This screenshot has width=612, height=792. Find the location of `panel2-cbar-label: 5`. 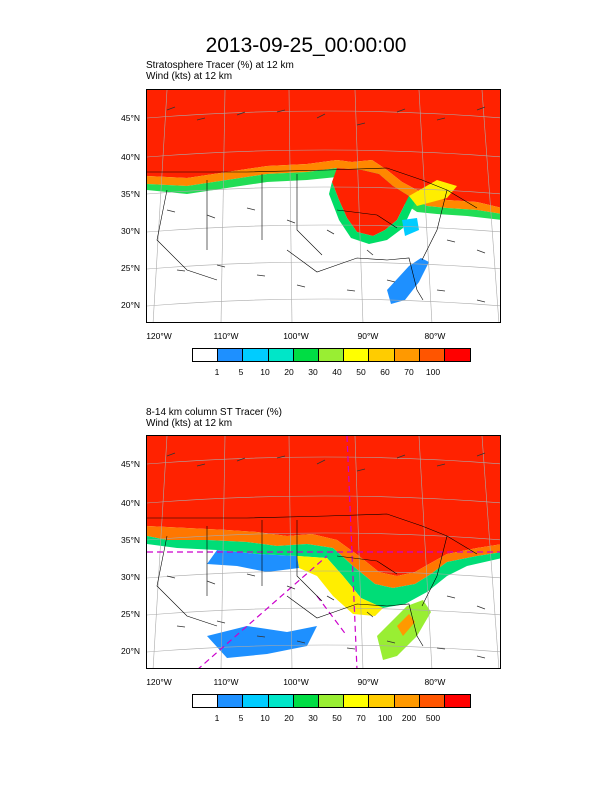

panel2-cbar-label: 5 is located at coordinates (241, 718).